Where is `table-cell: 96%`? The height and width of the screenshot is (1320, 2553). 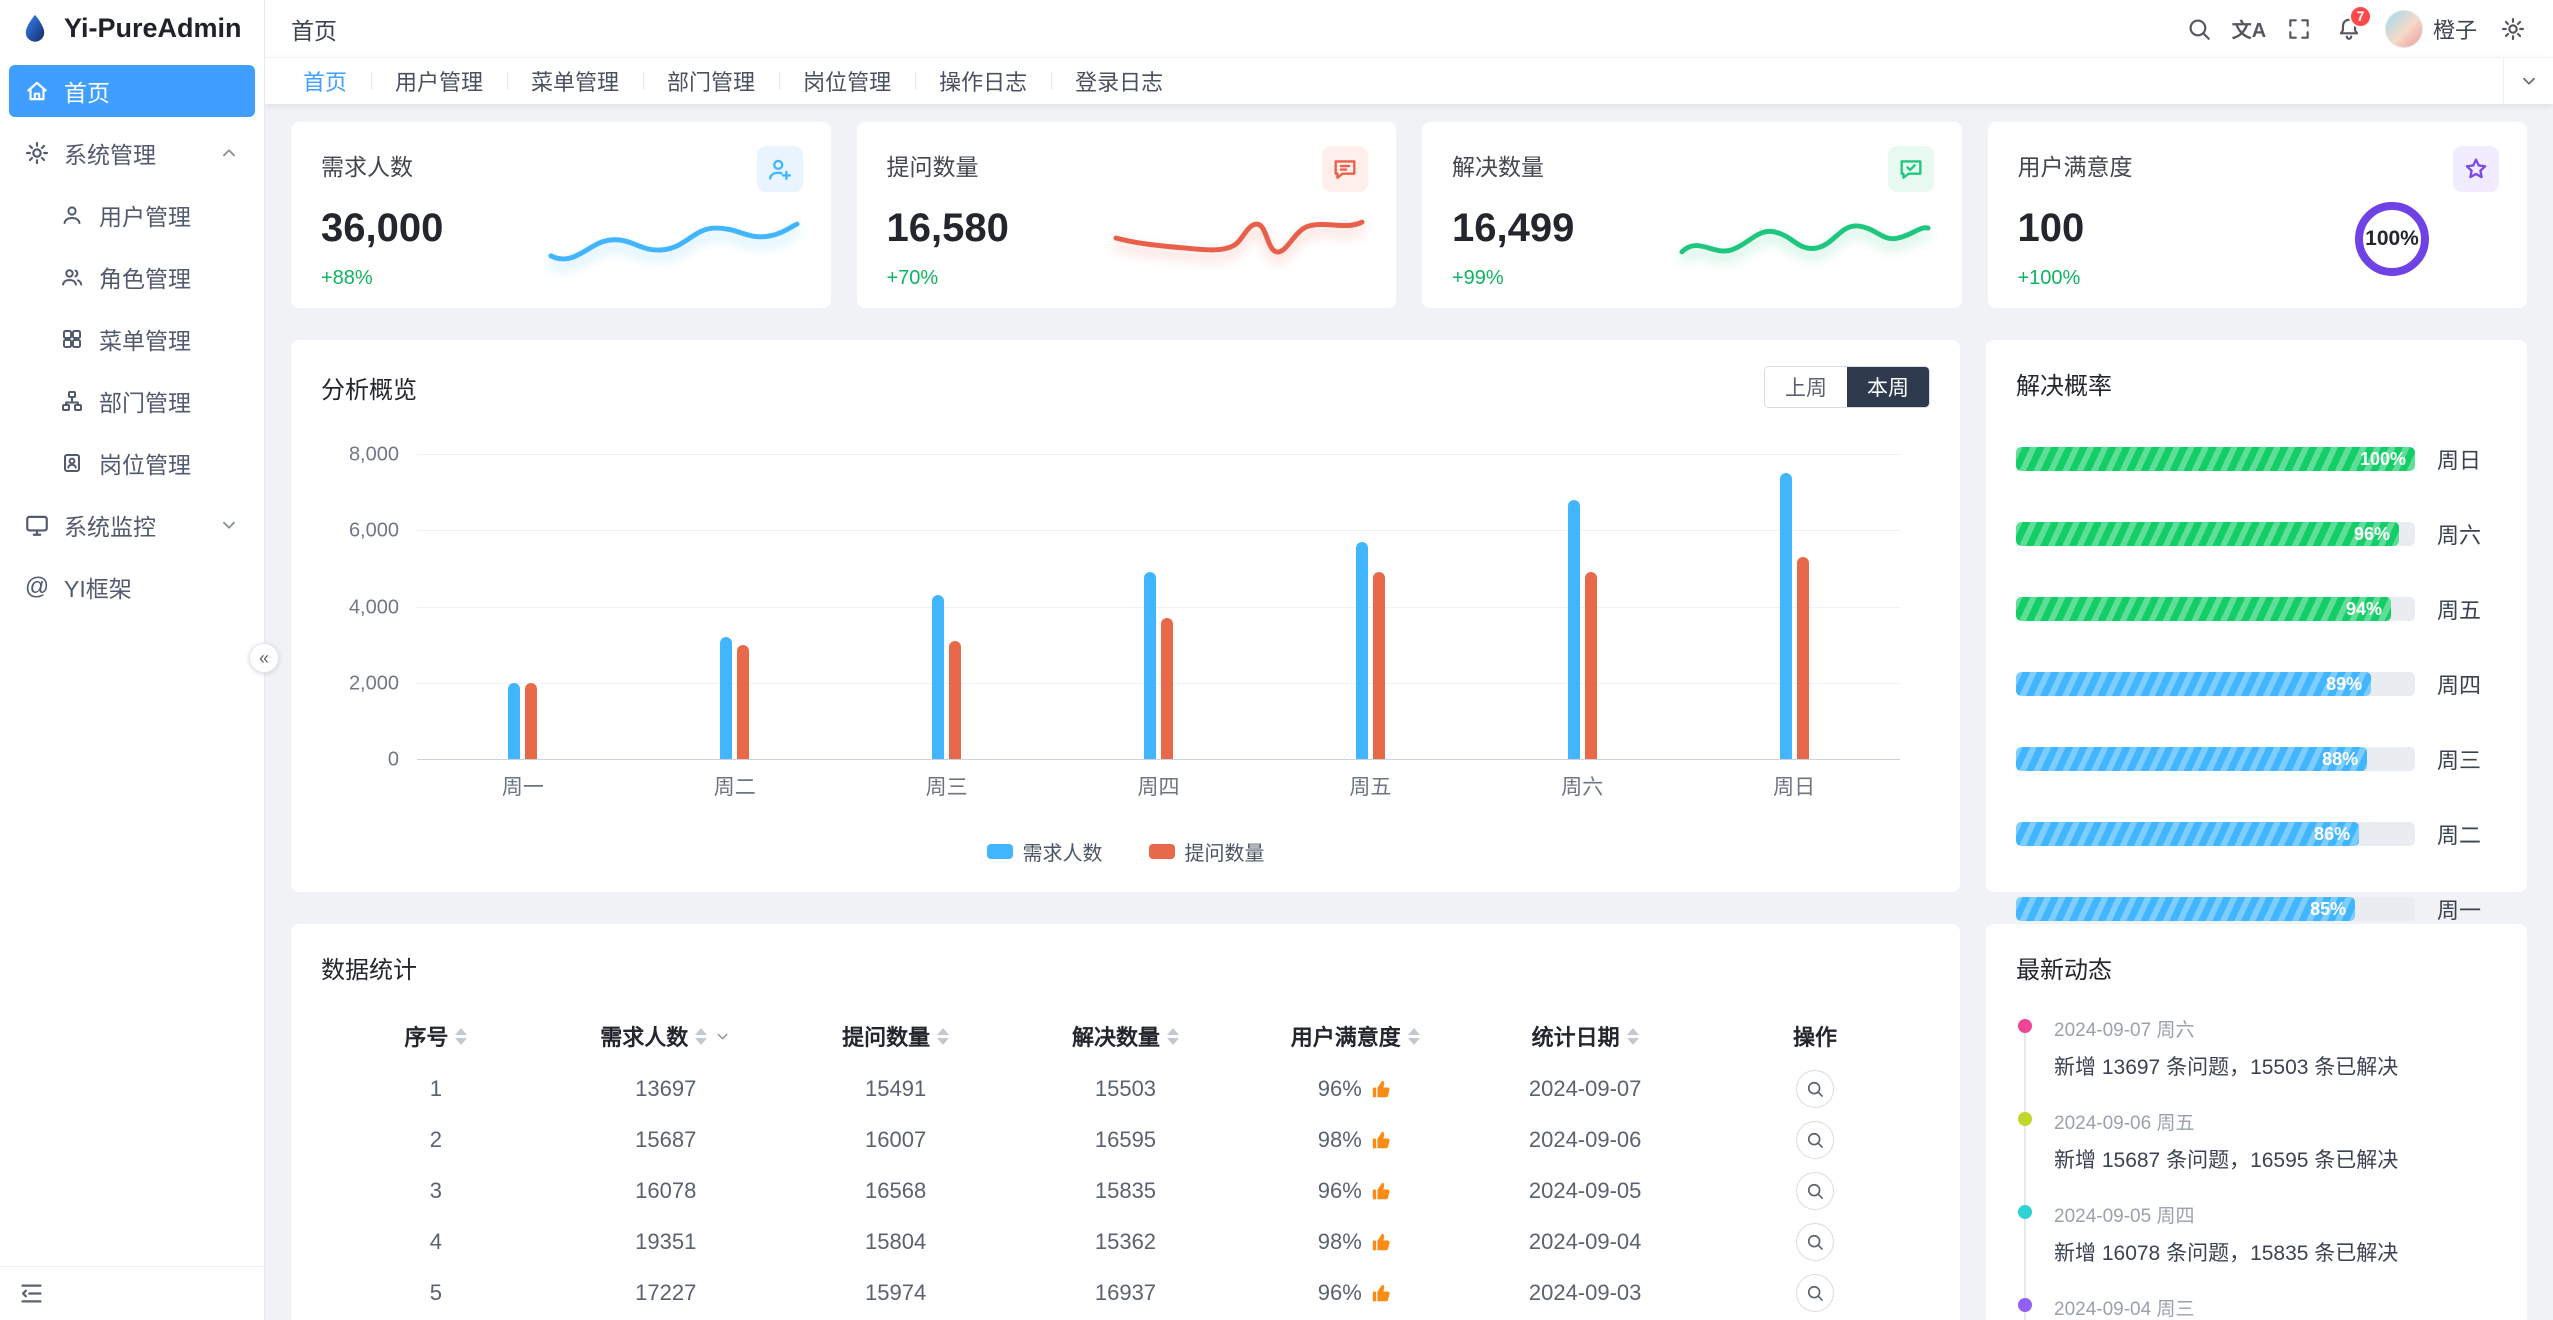 table-cell: 96% is located at coordinates (1355, 1292).